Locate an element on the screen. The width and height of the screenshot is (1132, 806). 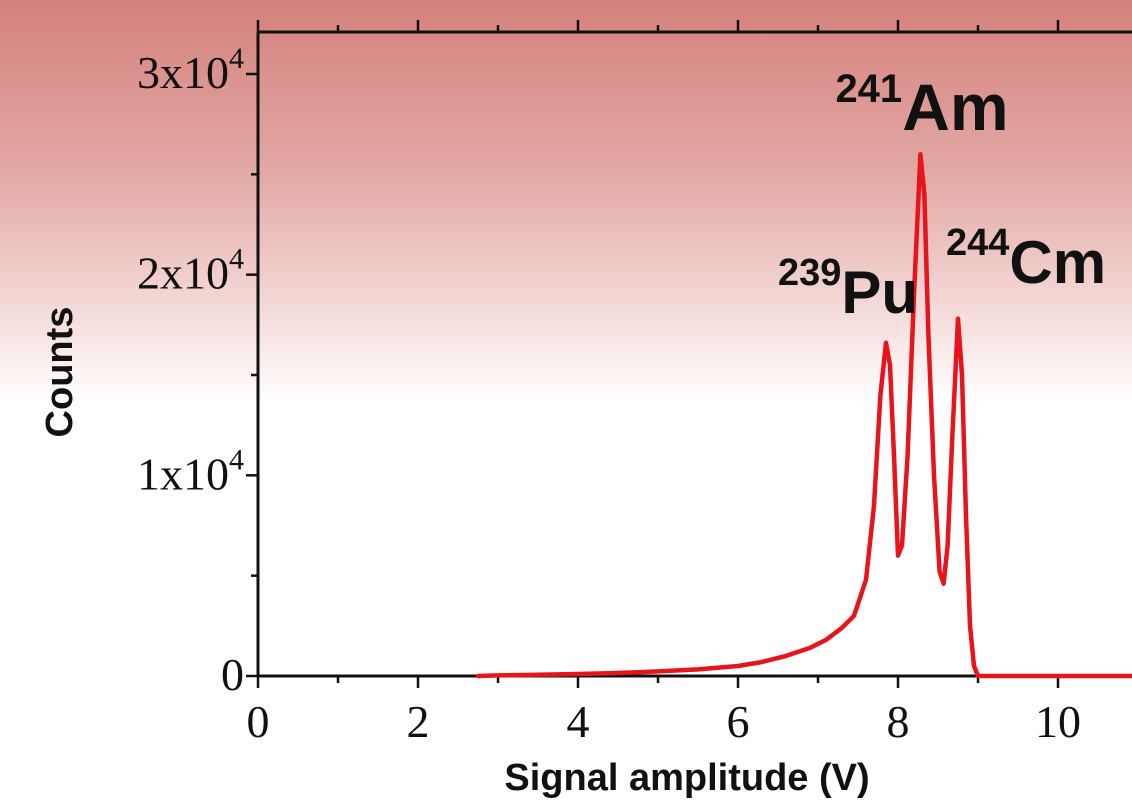
y-tick-label: 0 is located at coordinates (232, 674).